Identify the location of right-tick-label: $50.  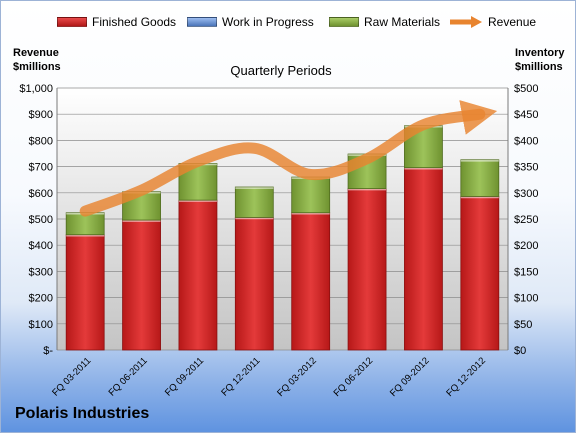
(523, 325).